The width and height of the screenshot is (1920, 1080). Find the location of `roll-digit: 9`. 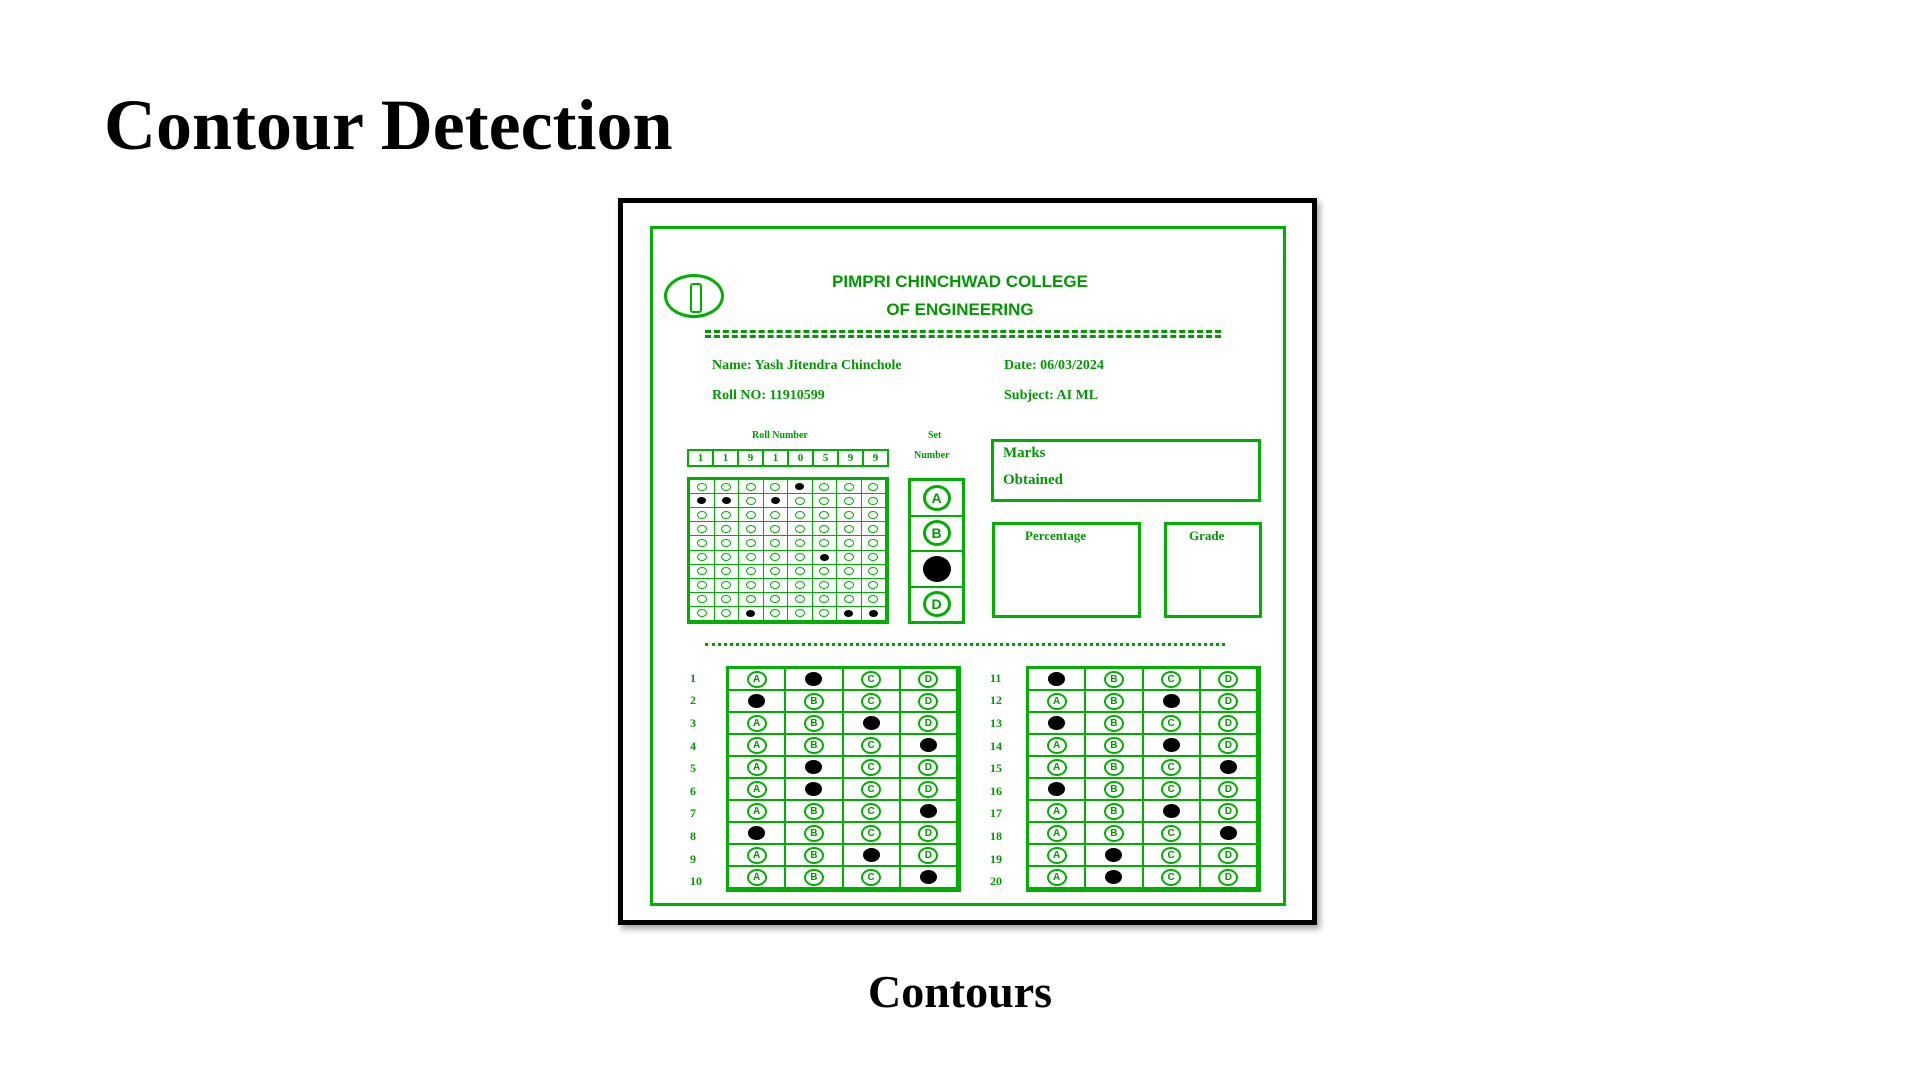

roll-digit: 9 is located at coordinates (875, 458).